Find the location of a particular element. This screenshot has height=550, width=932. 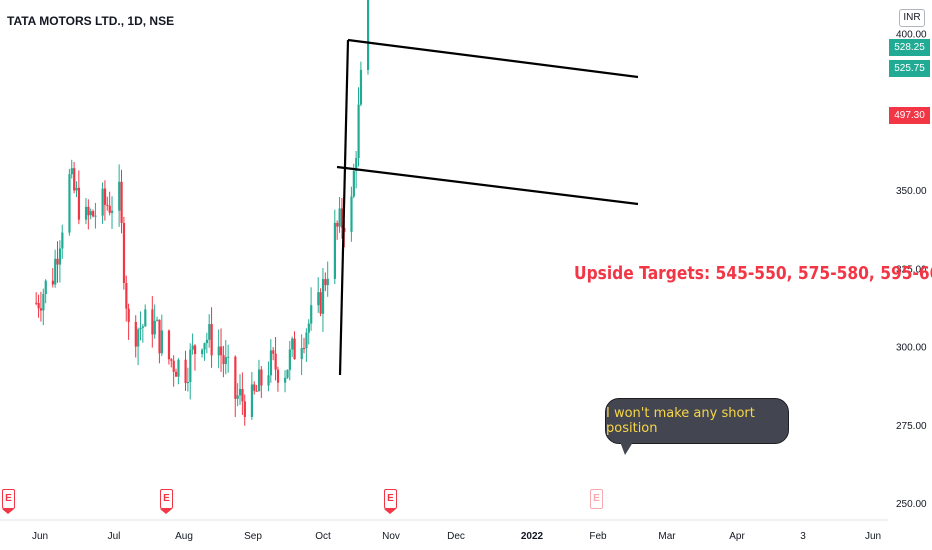

currency-label: INR is located at coordinates (912, 18).